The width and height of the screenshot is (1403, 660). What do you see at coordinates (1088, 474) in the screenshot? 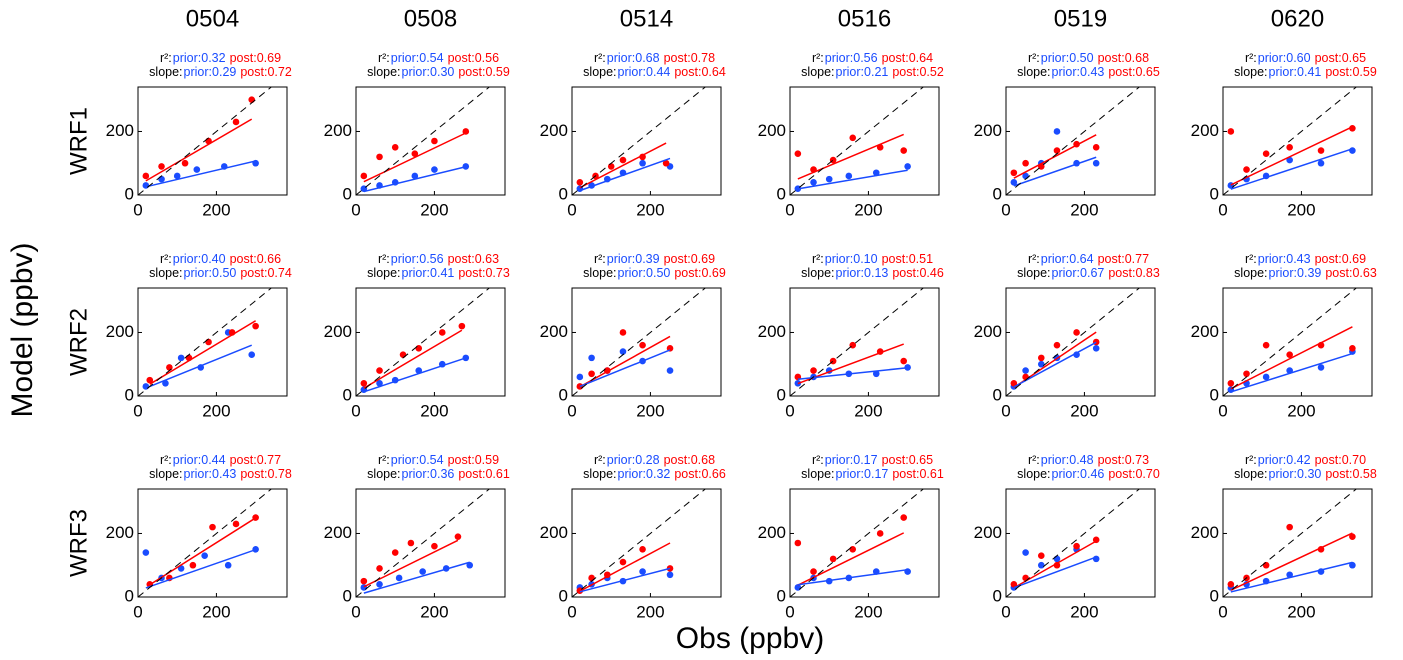
I see `stat-annotation: slope:prior:0.46 post:0.70` at bounding box center [1088, 474].